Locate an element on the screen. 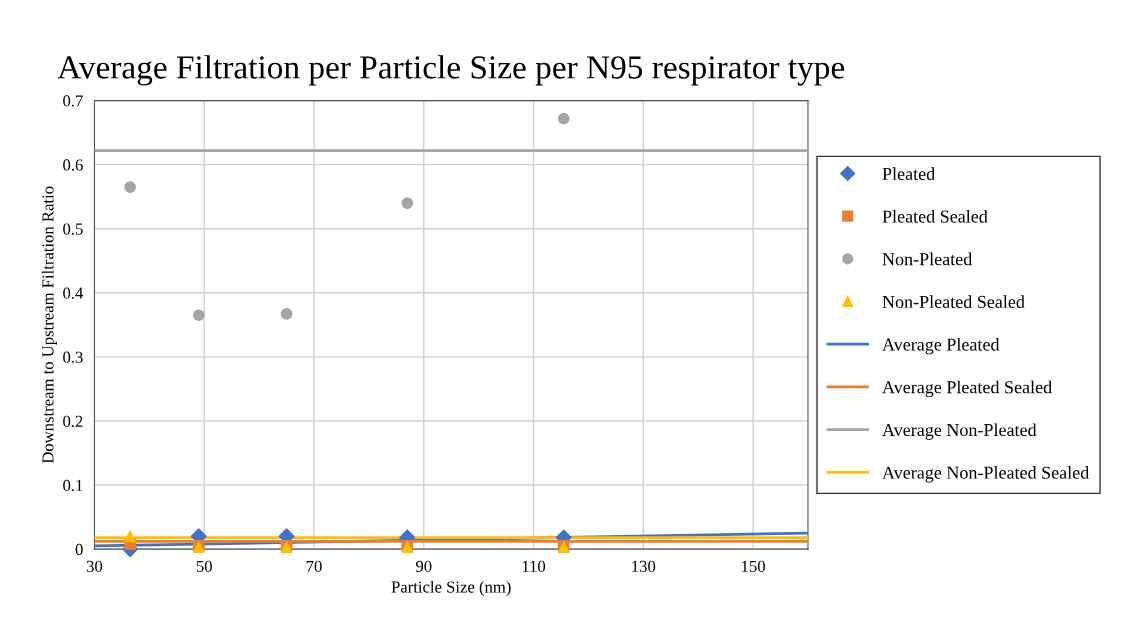  y-tick-label: 0.5 is located at coordinates (73, 229).